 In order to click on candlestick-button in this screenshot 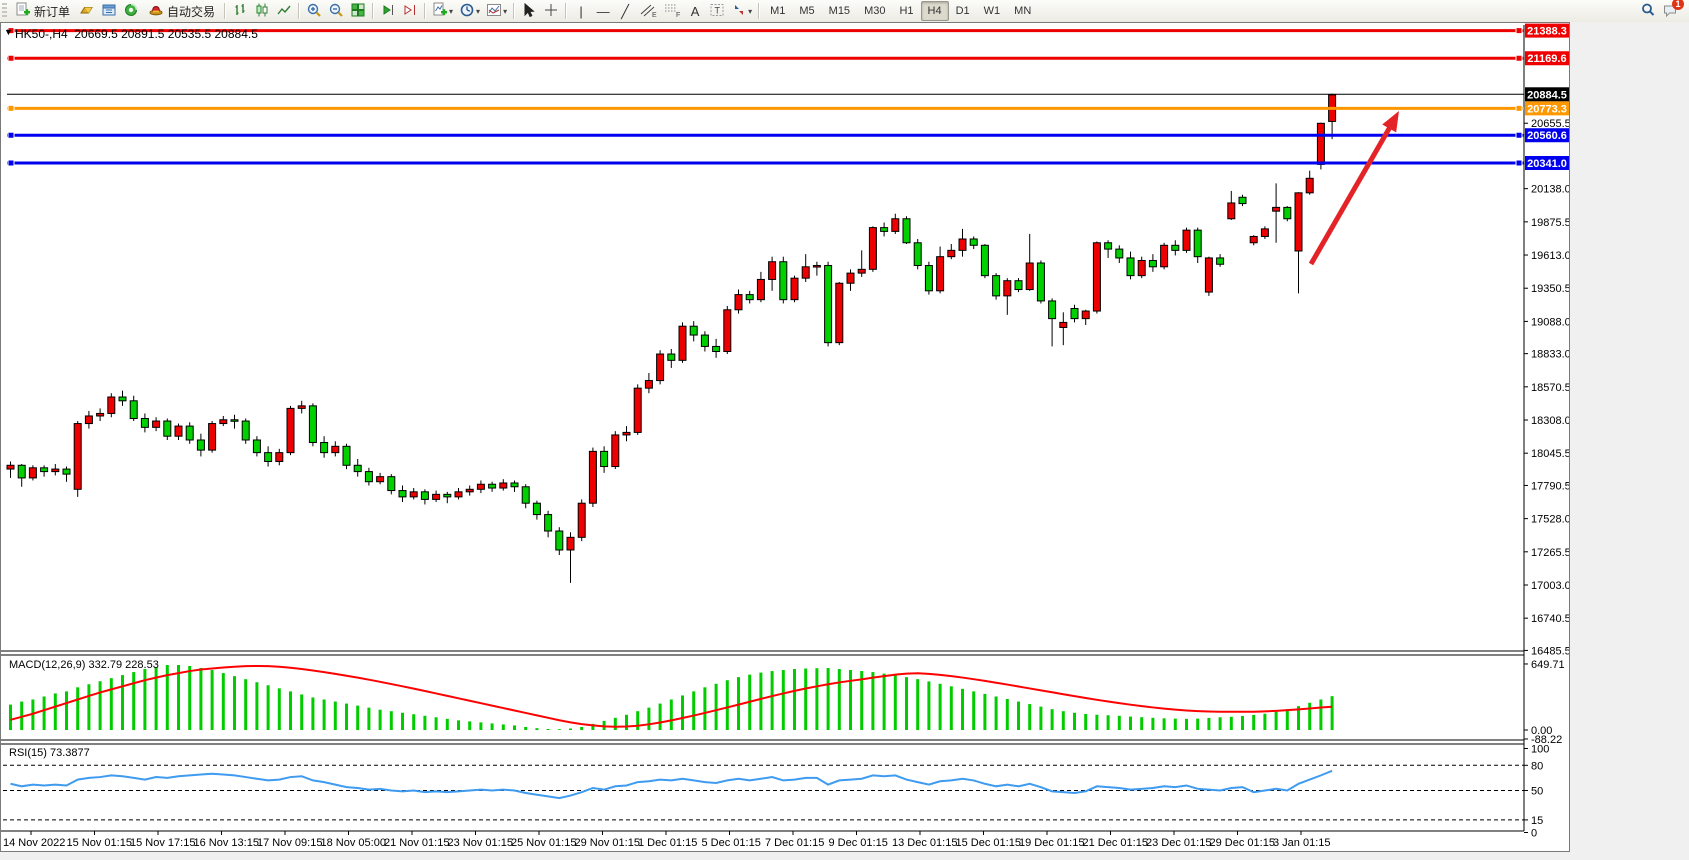, I will do `click(262, 11)`.